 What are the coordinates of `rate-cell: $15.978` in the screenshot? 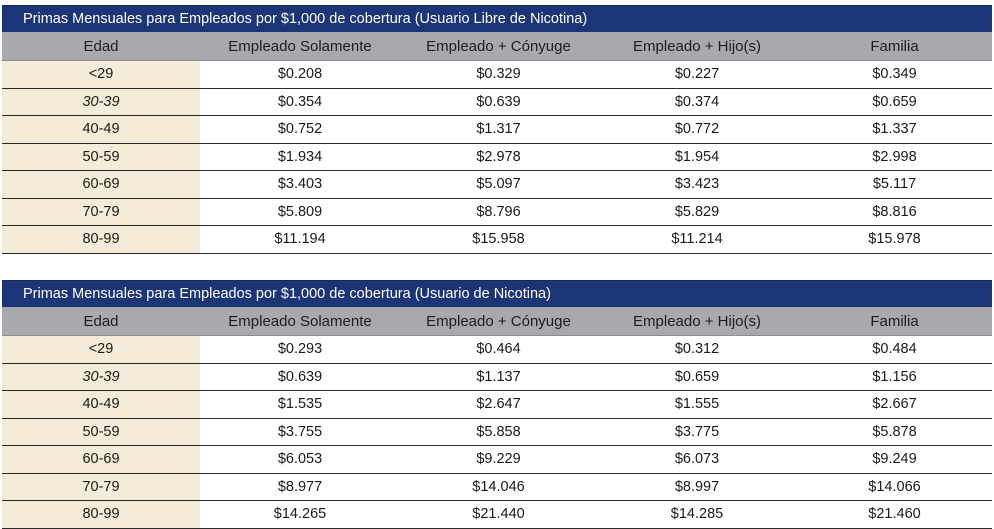 It's located at (894, 239).